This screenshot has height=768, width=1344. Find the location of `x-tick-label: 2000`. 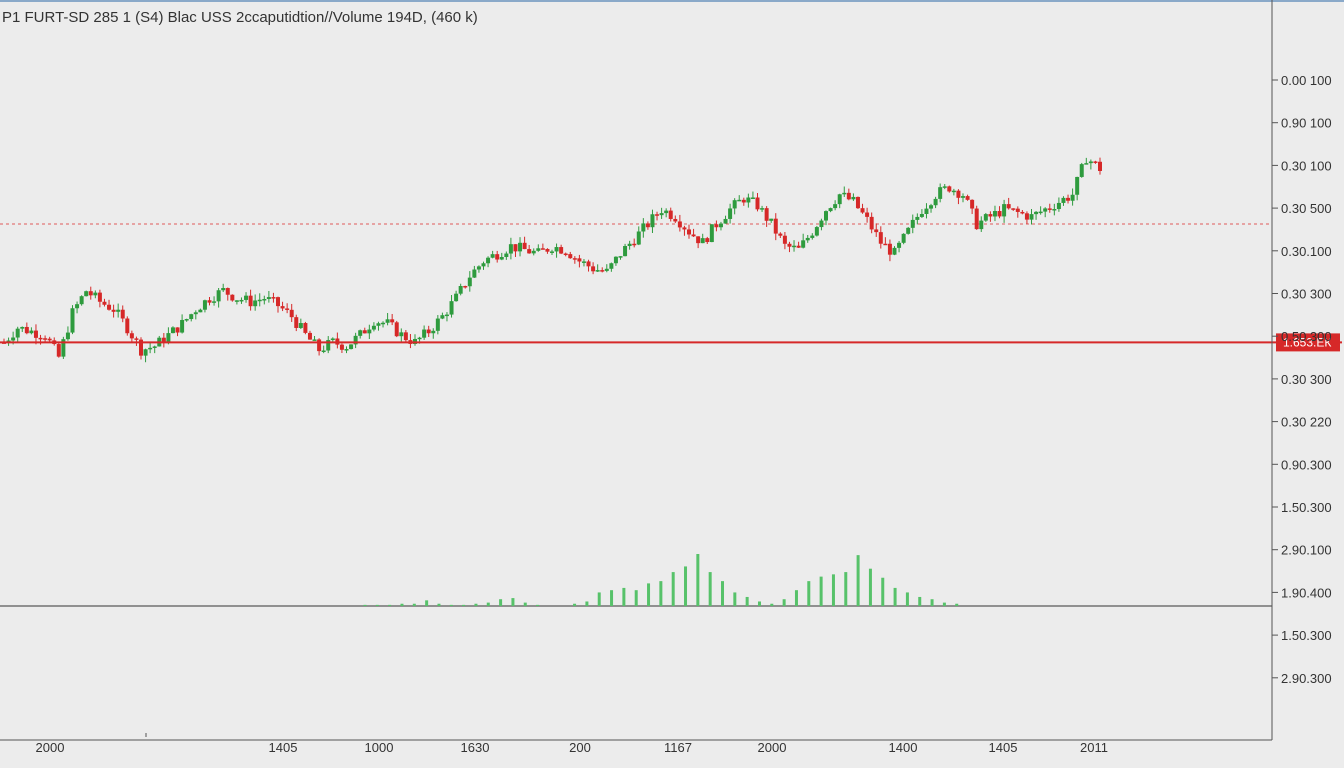

x-tick-label: 2000 is located at coordinates (772, 747).